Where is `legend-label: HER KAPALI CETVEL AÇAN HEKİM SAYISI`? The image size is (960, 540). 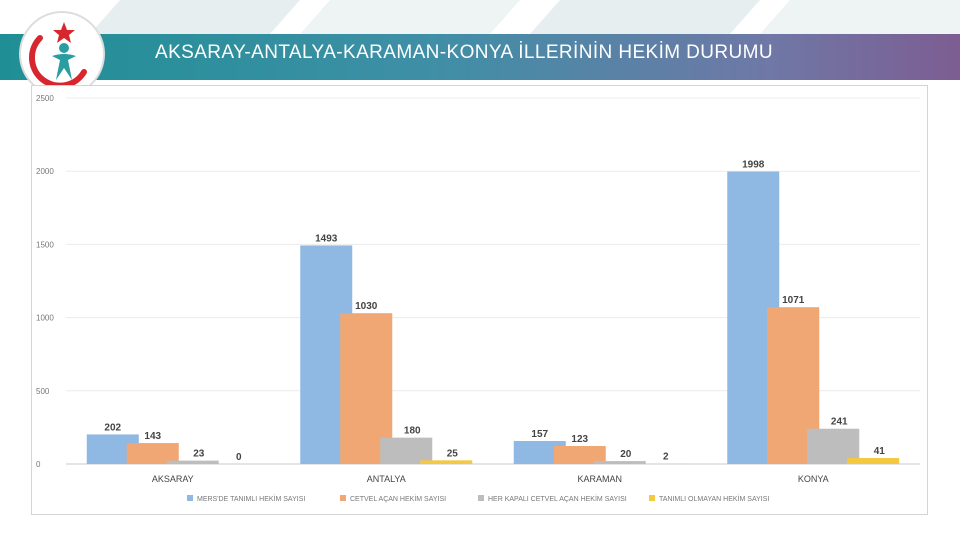
legend-label: HER KAPALI CETVEL AÇAN HEKİM SAYISI is located at coordinates (557, 498).